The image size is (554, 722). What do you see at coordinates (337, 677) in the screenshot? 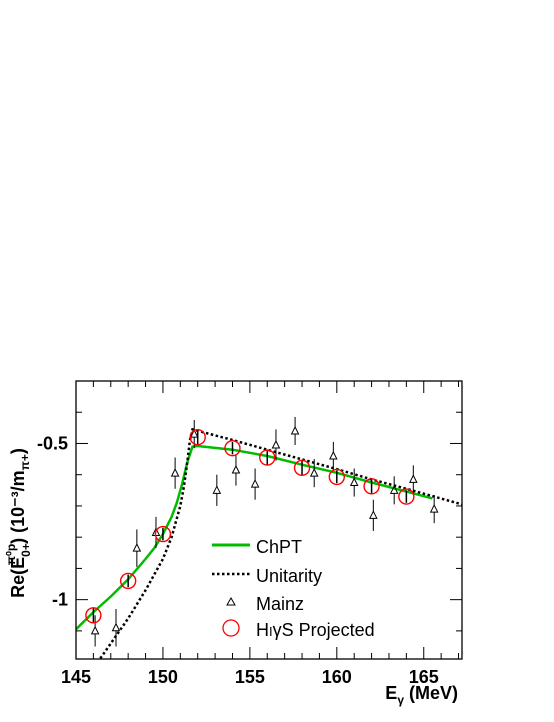
I see `x-tick-label: 160` at bounding box center [337, 677].